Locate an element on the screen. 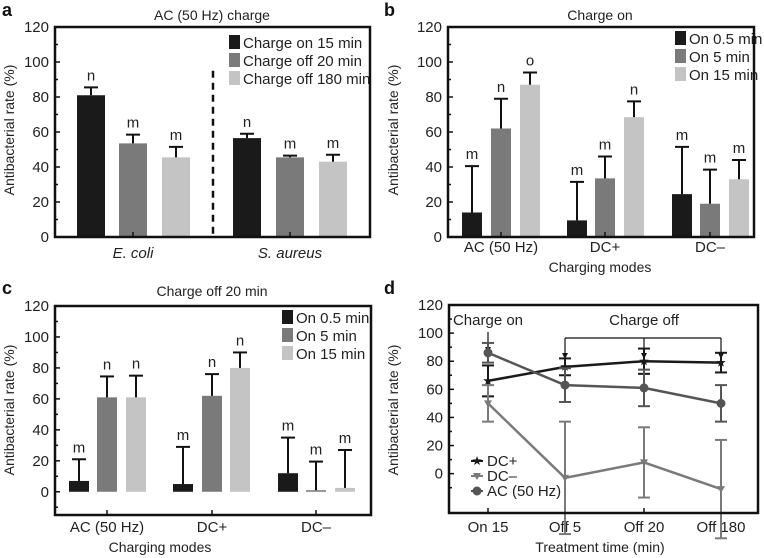  legend-label: On 0.5 min is located at coordinates (725, 39).